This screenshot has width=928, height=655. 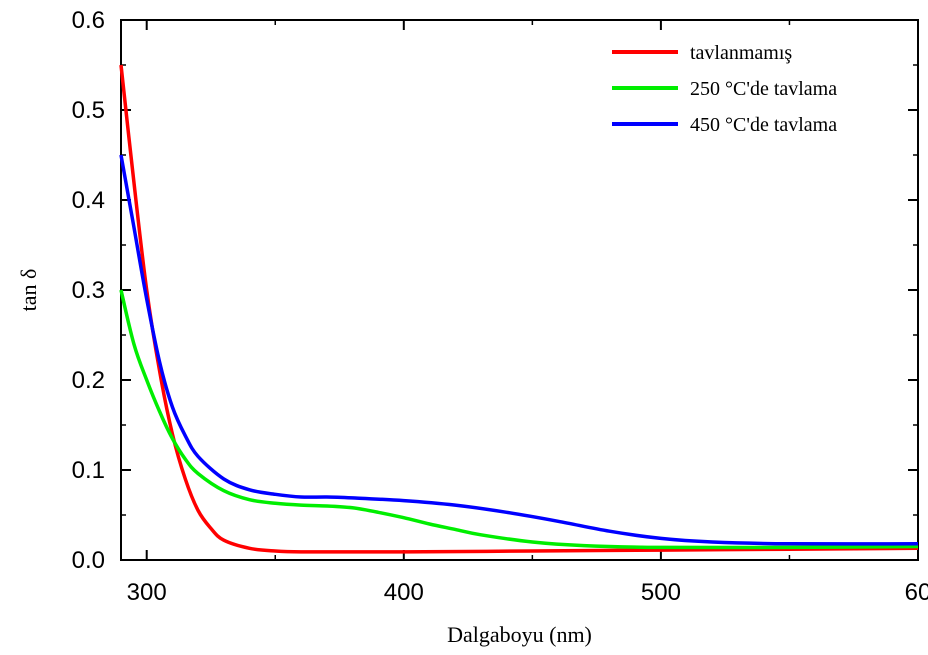 What do you see at coordinates (404, 592) in the screenshot?
I see `x-tick-label: 400` at bounding box center [404, 592].